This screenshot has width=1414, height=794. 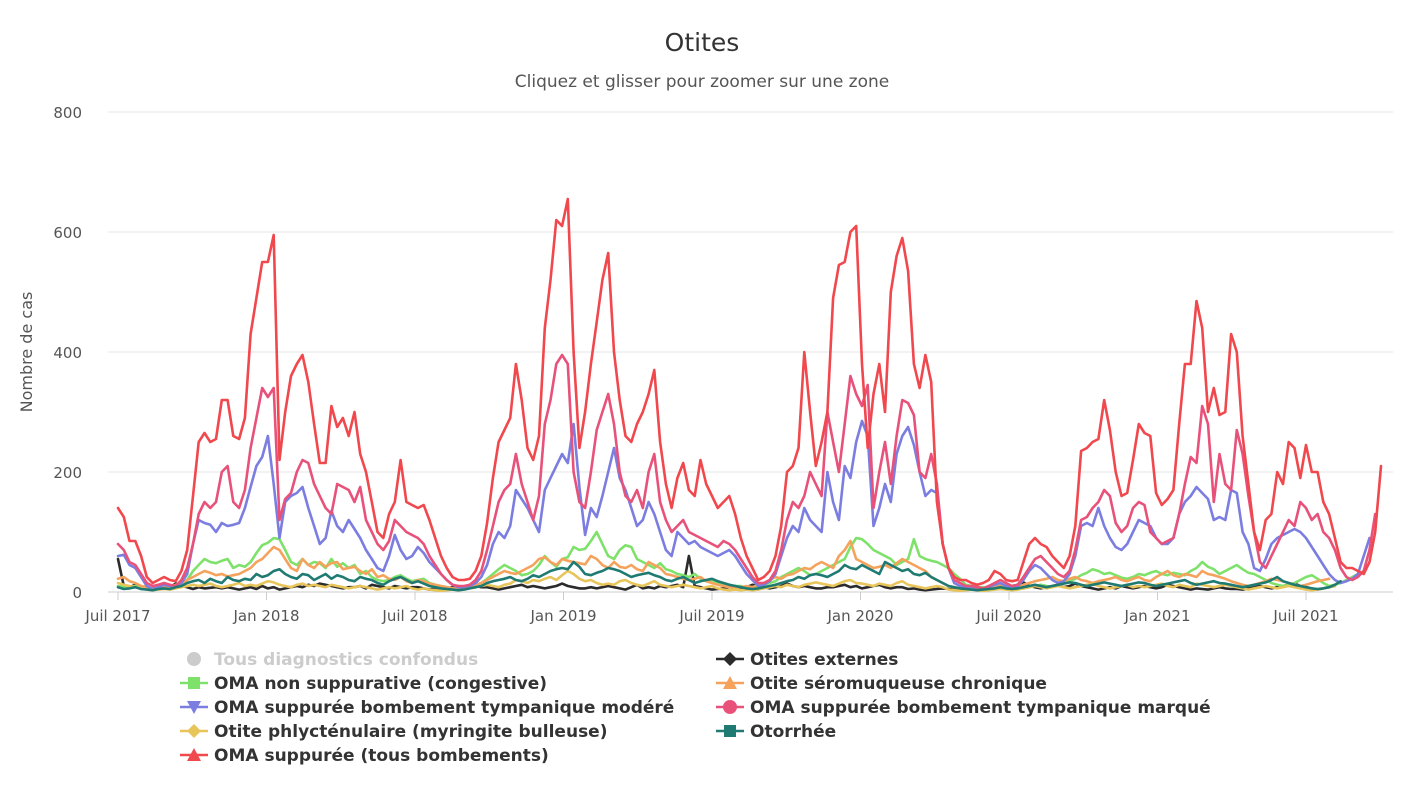 What do you see at coordinates (824, 660) in the screenshot?
I see `legend-label: Otites externes` at bounding box center [824, 660].